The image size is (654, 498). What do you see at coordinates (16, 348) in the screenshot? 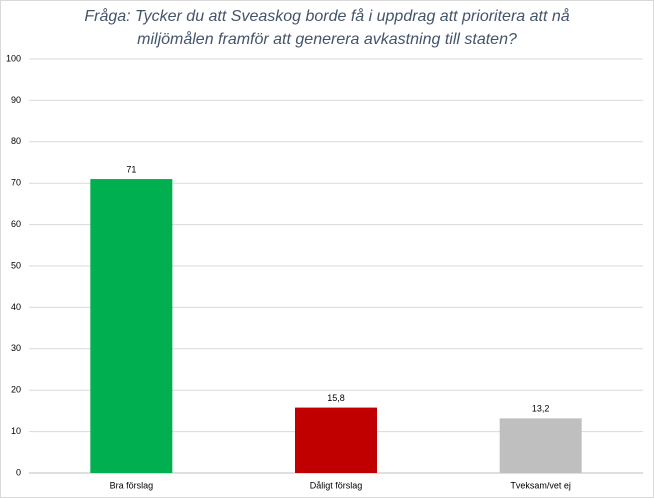
I see `y-tick-label: 30` at bounding box center [16, 348].